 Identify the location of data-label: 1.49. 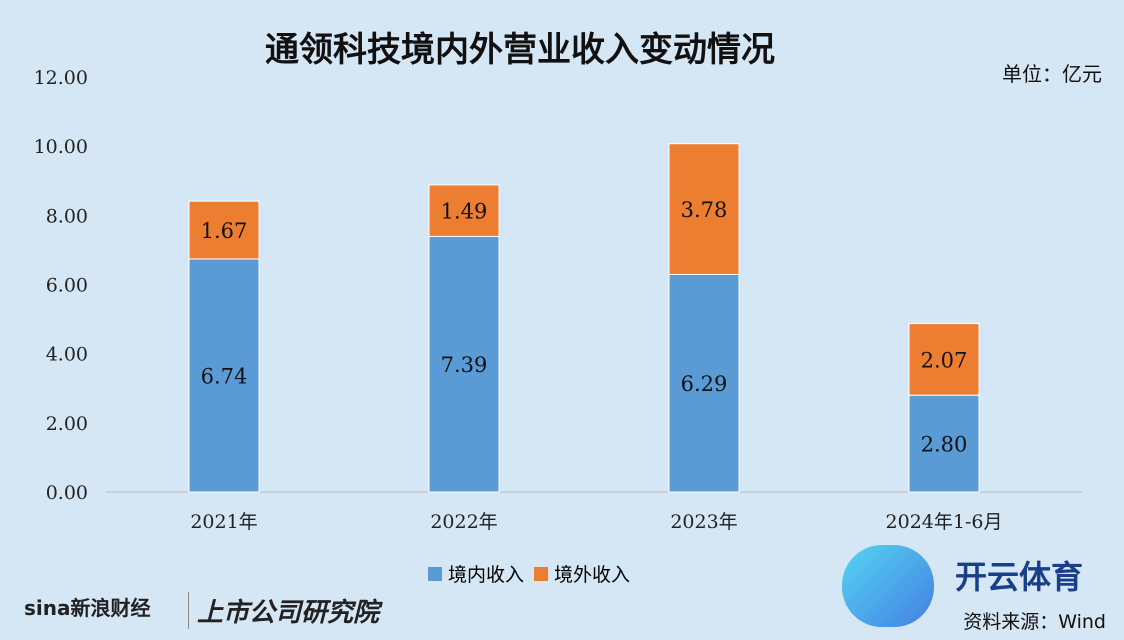
(464, 212).